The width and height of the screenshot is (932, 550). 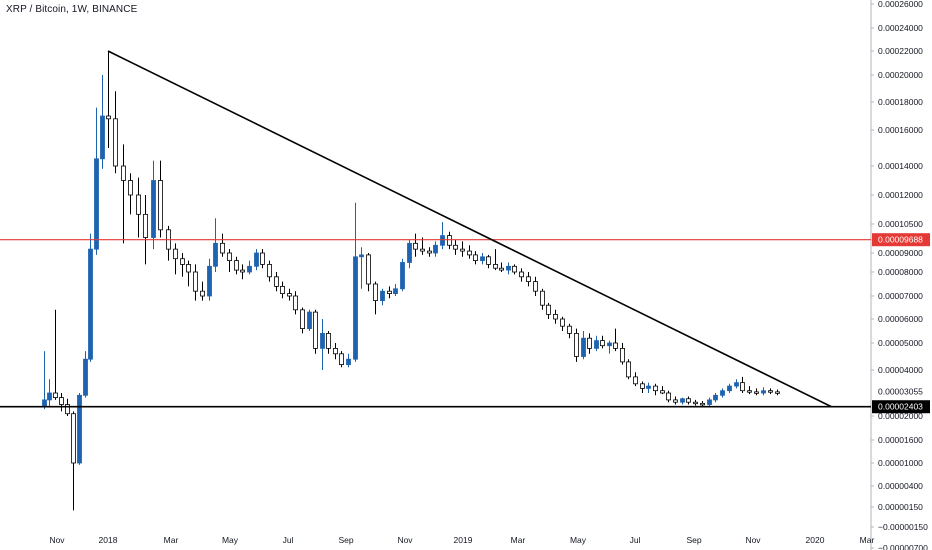 I want to click on y-tick-label: 0.00012000, so click(x=900, y=195).